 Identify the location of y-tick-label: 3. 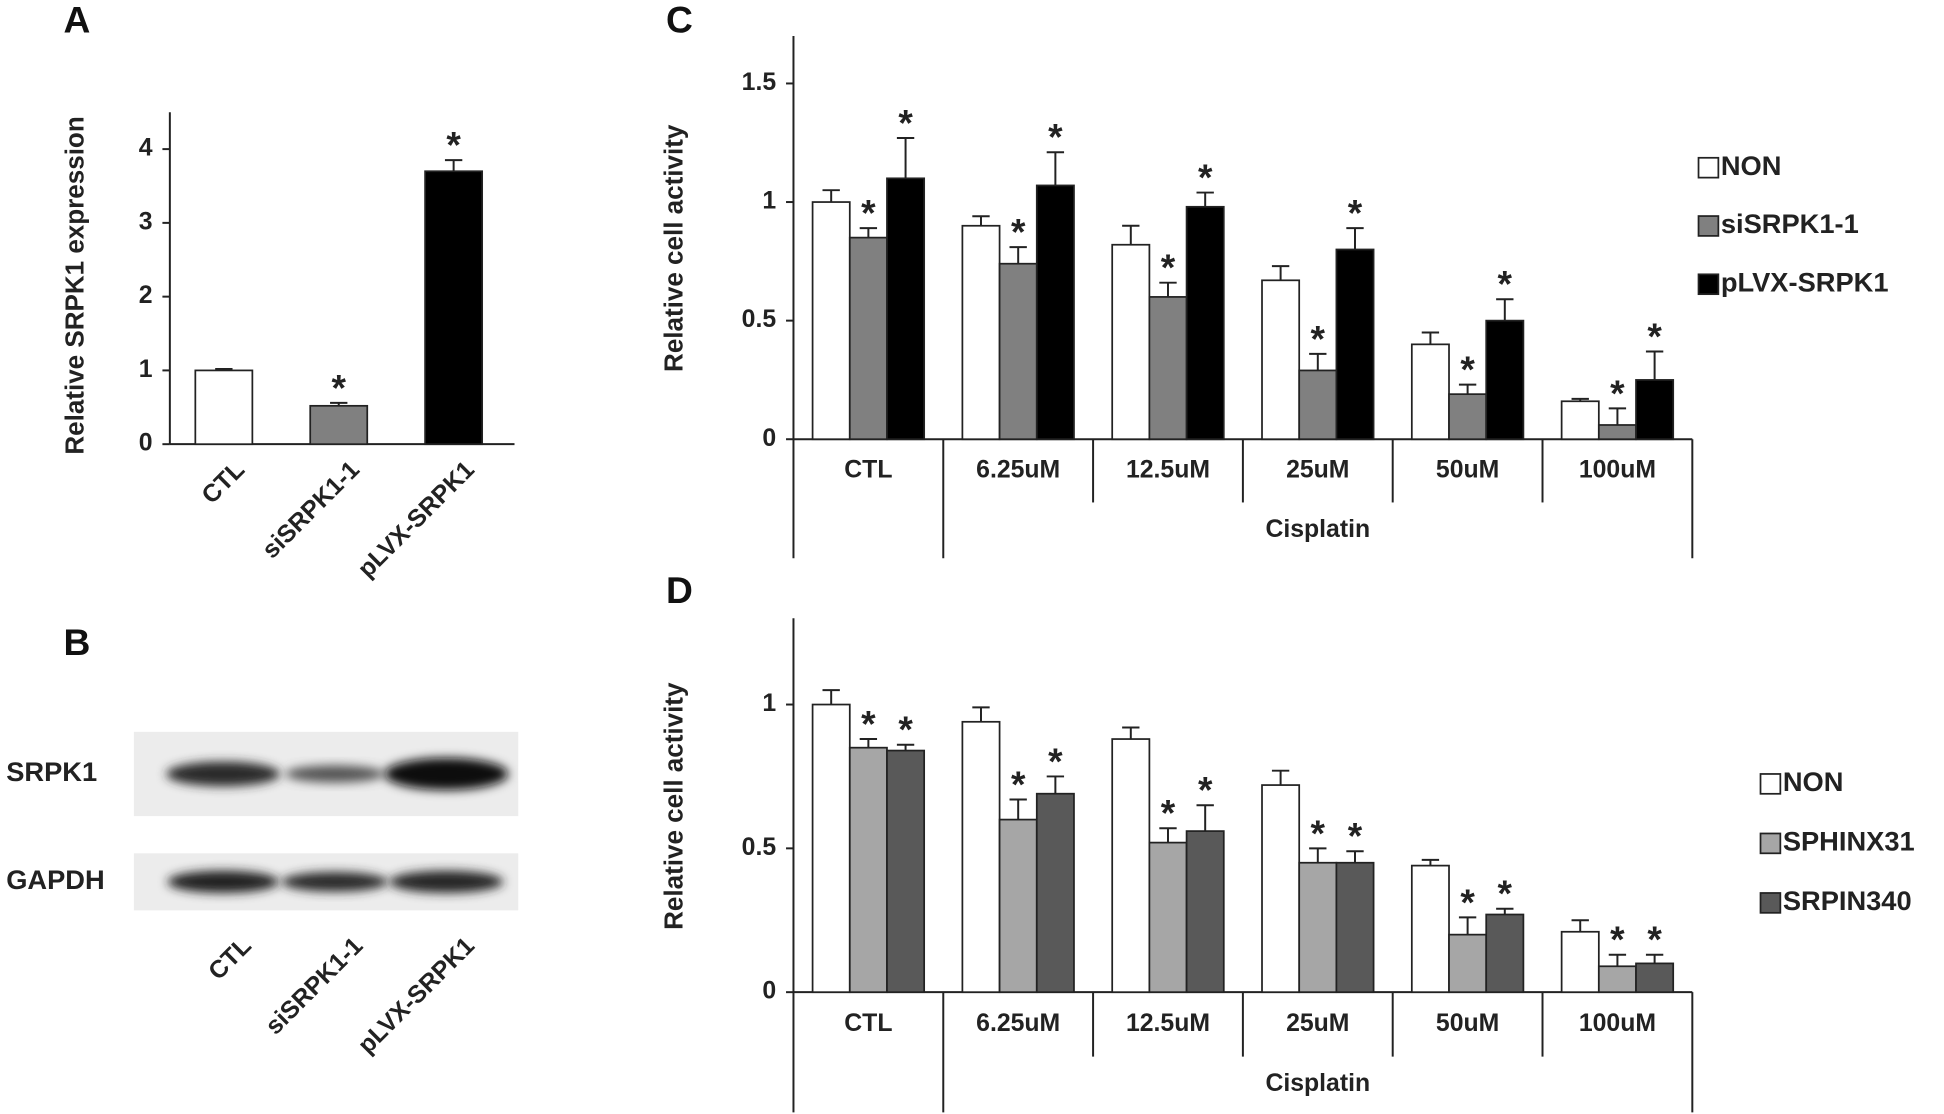
(146, 221).